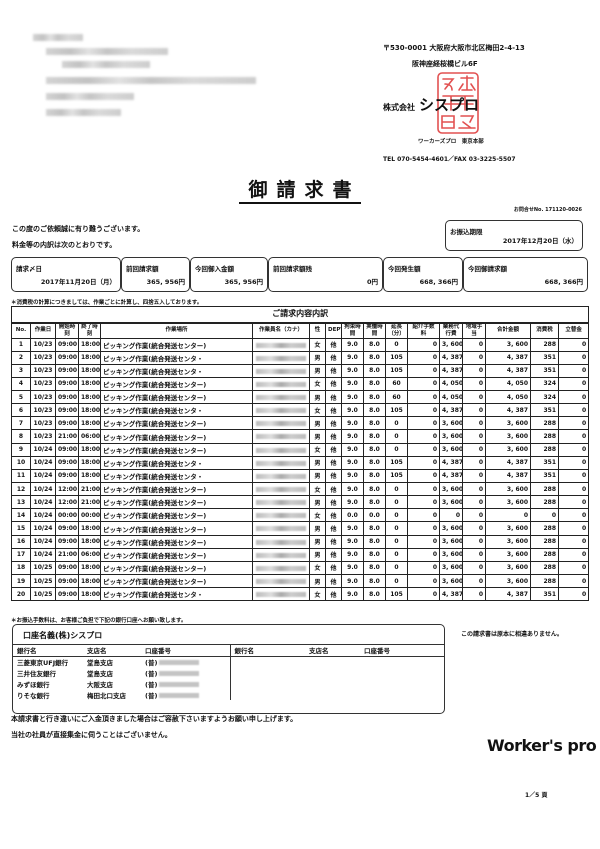 The image size is (600, 849). What do you see at coordinates (431, 104) in the screenshot?
I see `sender-company: 株式会社 シスプロ` at bounding box center [431, 104].